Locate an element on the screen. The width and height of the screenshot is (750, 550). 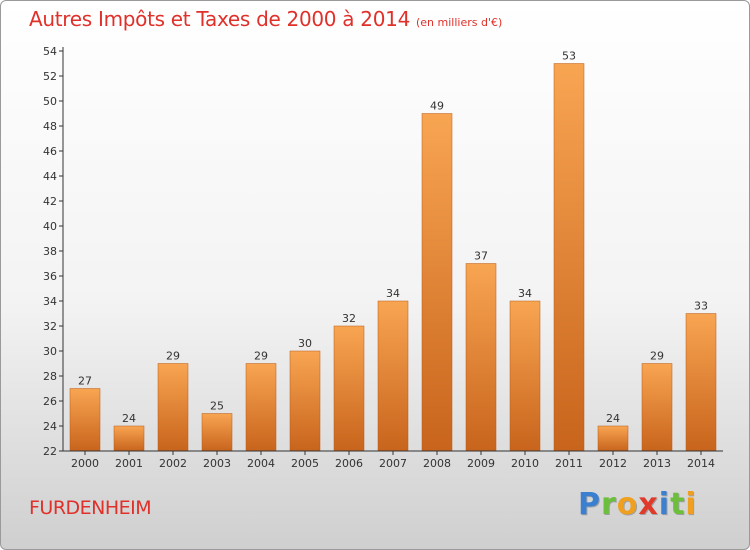
x-tick-label-2009: 2009 is located at coordinates (481, 463).